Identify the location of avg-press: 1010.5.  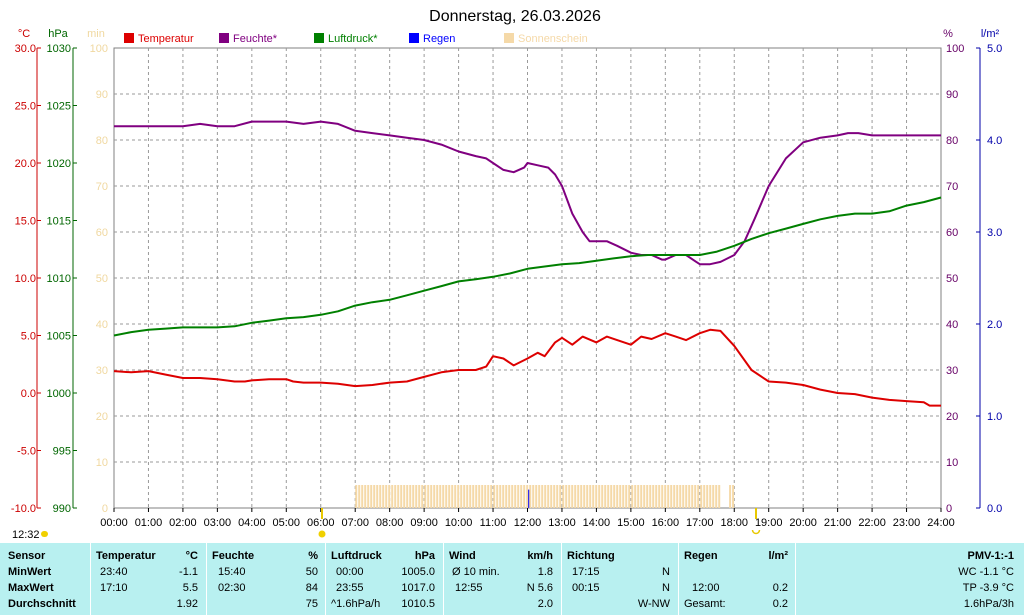
(418, 604).